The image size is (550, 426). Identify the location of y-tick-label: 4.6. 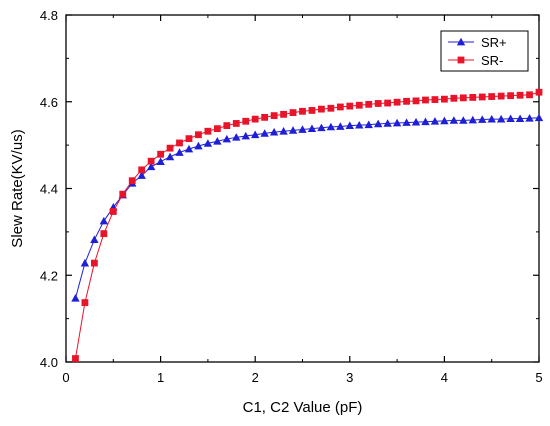
(49, 102).